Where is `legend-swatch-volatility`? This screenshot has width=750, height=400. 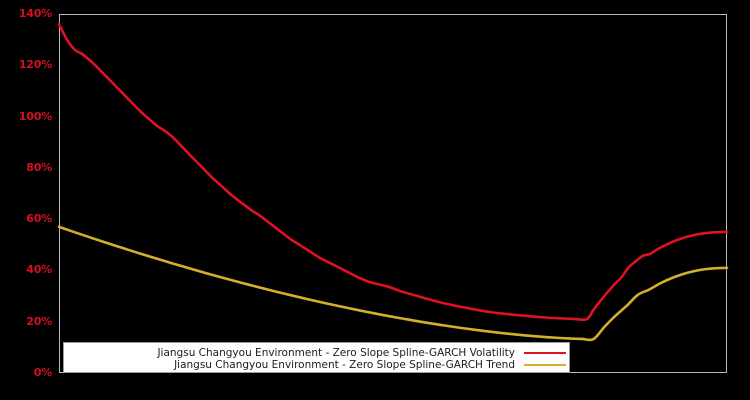 legend-swatch-volatility is located at coordinates (545, 353).